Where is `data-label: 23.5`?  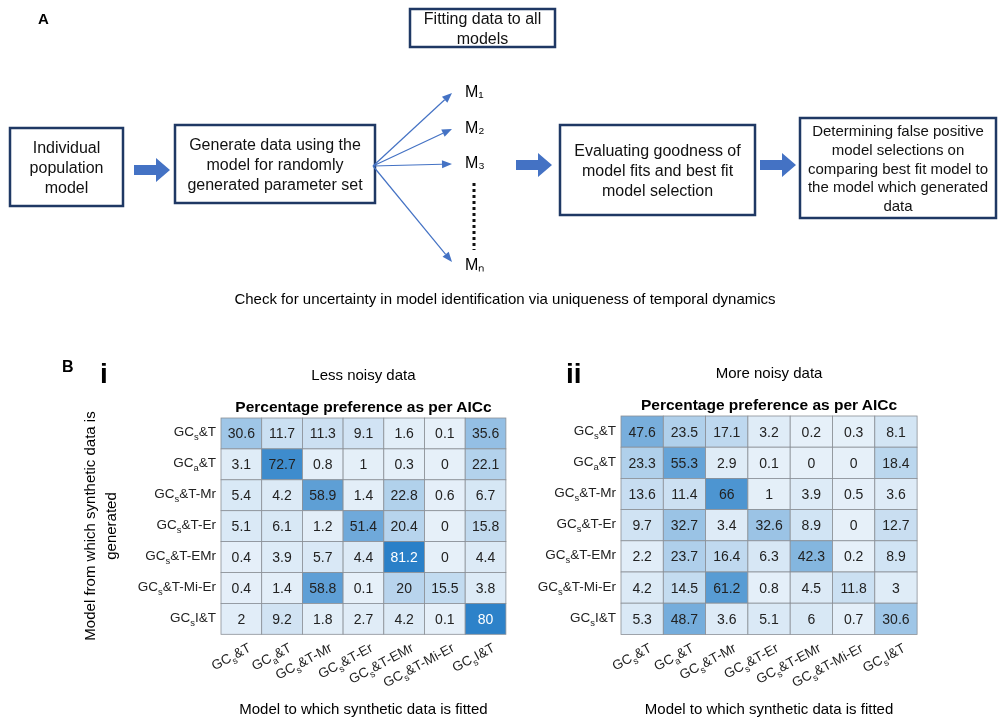
data-label: 23.5 is located at coordinates (684, 431).